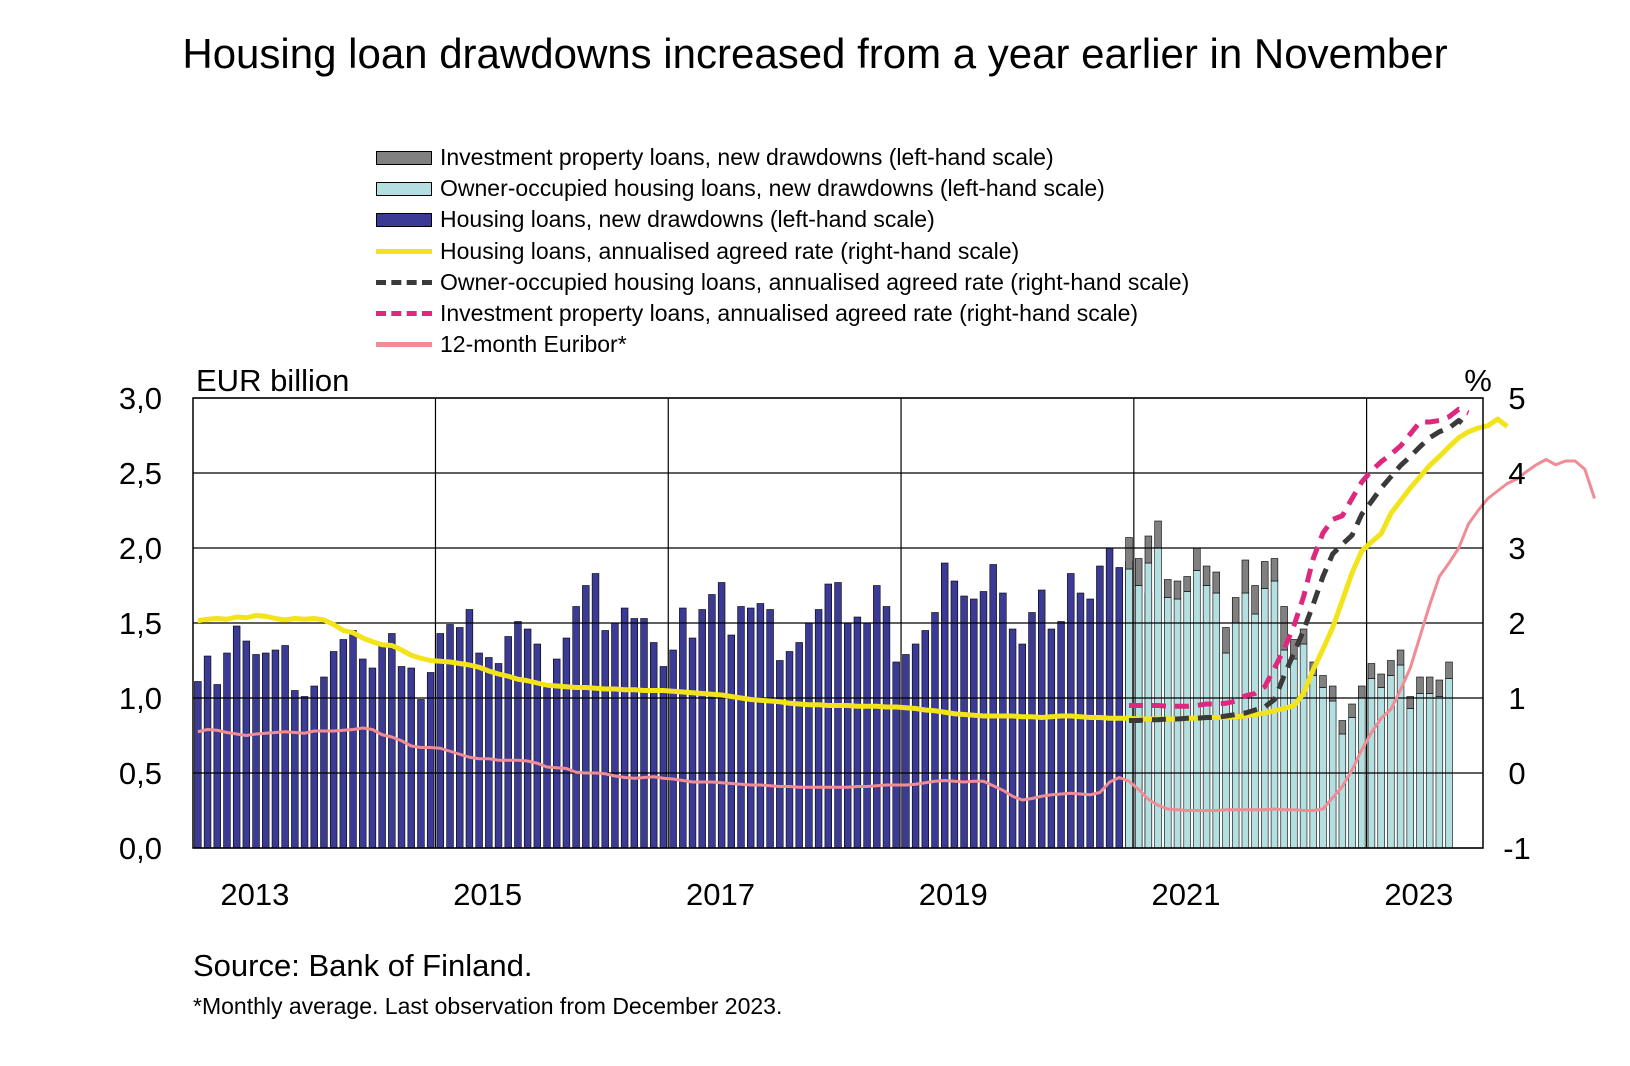 Image resolution: width=1630 pixels, height=1066 pixels. Describe the element at coordinates (272, 380) in the screenshot. I see `y-left-axis-unit: EUR billion` at that location.